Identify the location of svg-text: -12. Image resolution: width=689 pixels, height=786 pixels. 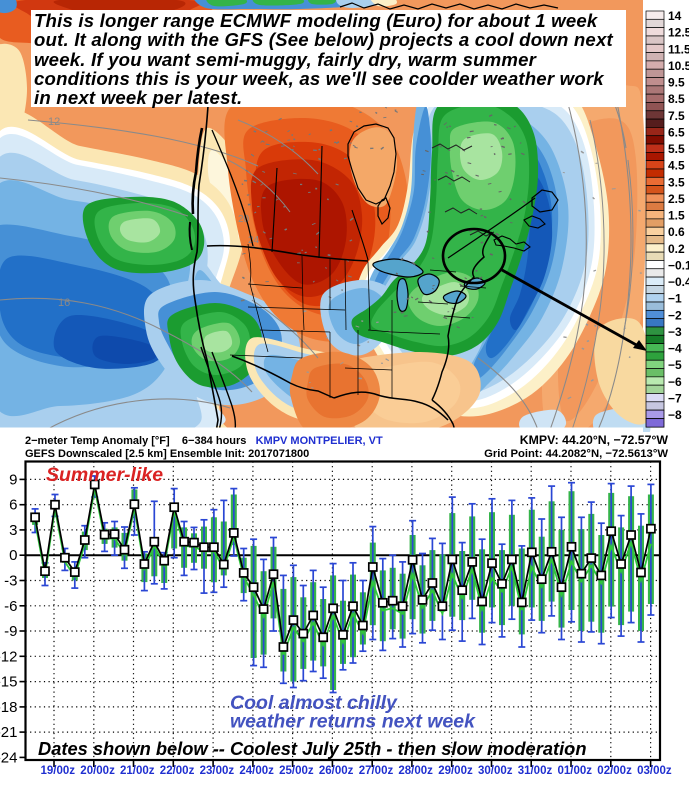
(9, 656).